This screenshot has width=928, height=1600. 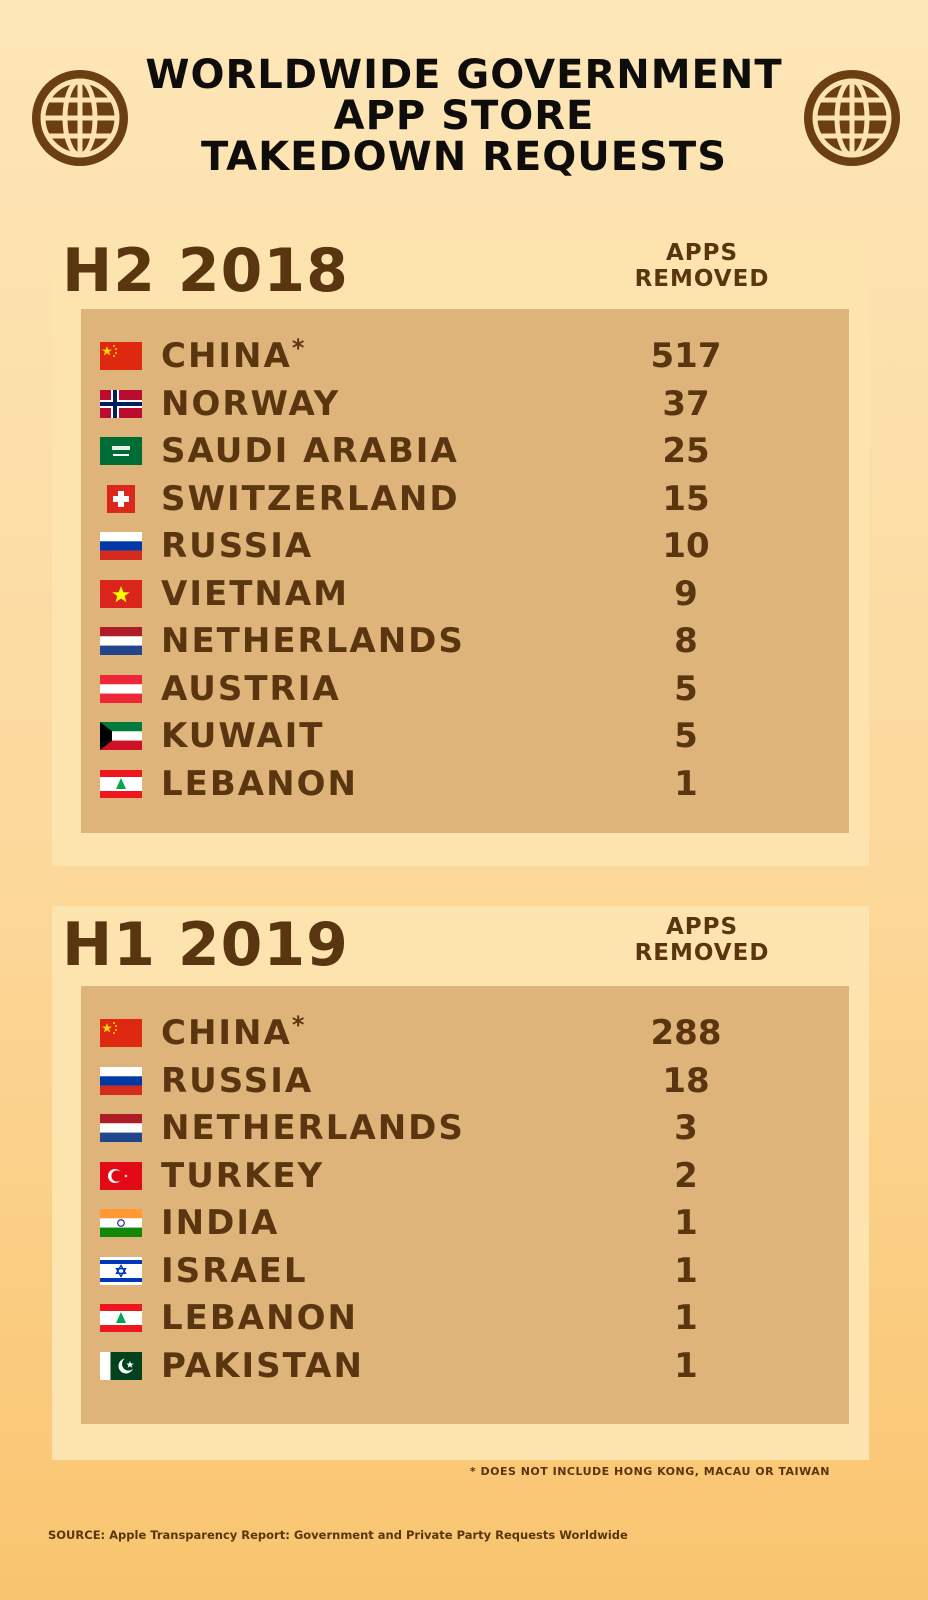 I want to click on country-label: SWITZERLAND, so click(x=310, y=498).